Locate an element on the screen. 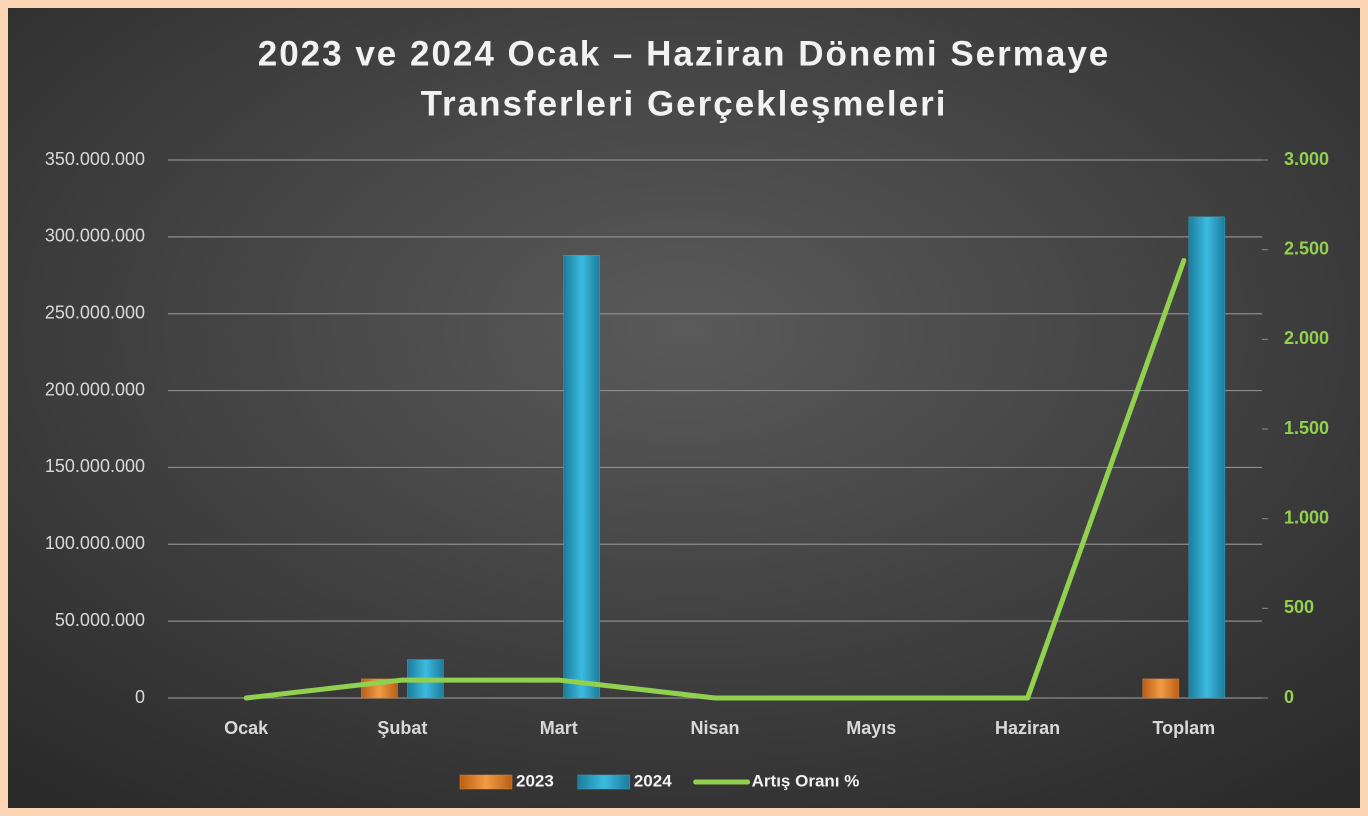 This screenshot has height=816, width=1368. y2-tick-label: 2.500 is located at coordinates (1306, 248).